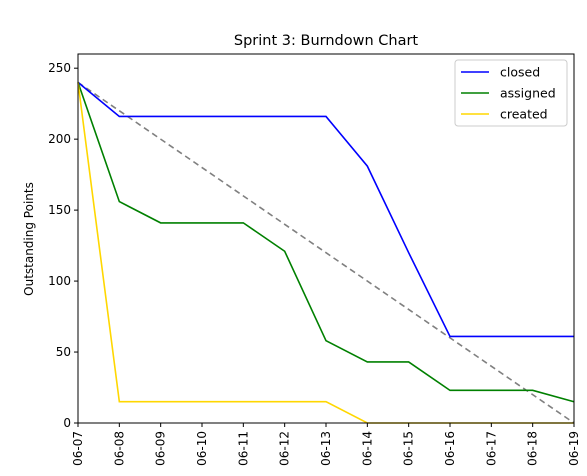  Describe the element at coordinates (59, 281) in the screenshot. I see `y-tick-label: 100` at that location.